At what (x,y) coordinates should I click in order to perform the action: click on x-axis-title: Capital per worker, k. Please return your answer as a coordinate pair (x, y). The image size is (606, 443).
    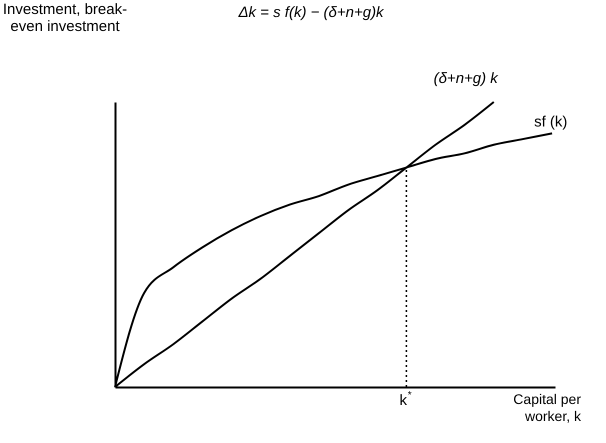
    Looking at the image, I should click on (547, 407).